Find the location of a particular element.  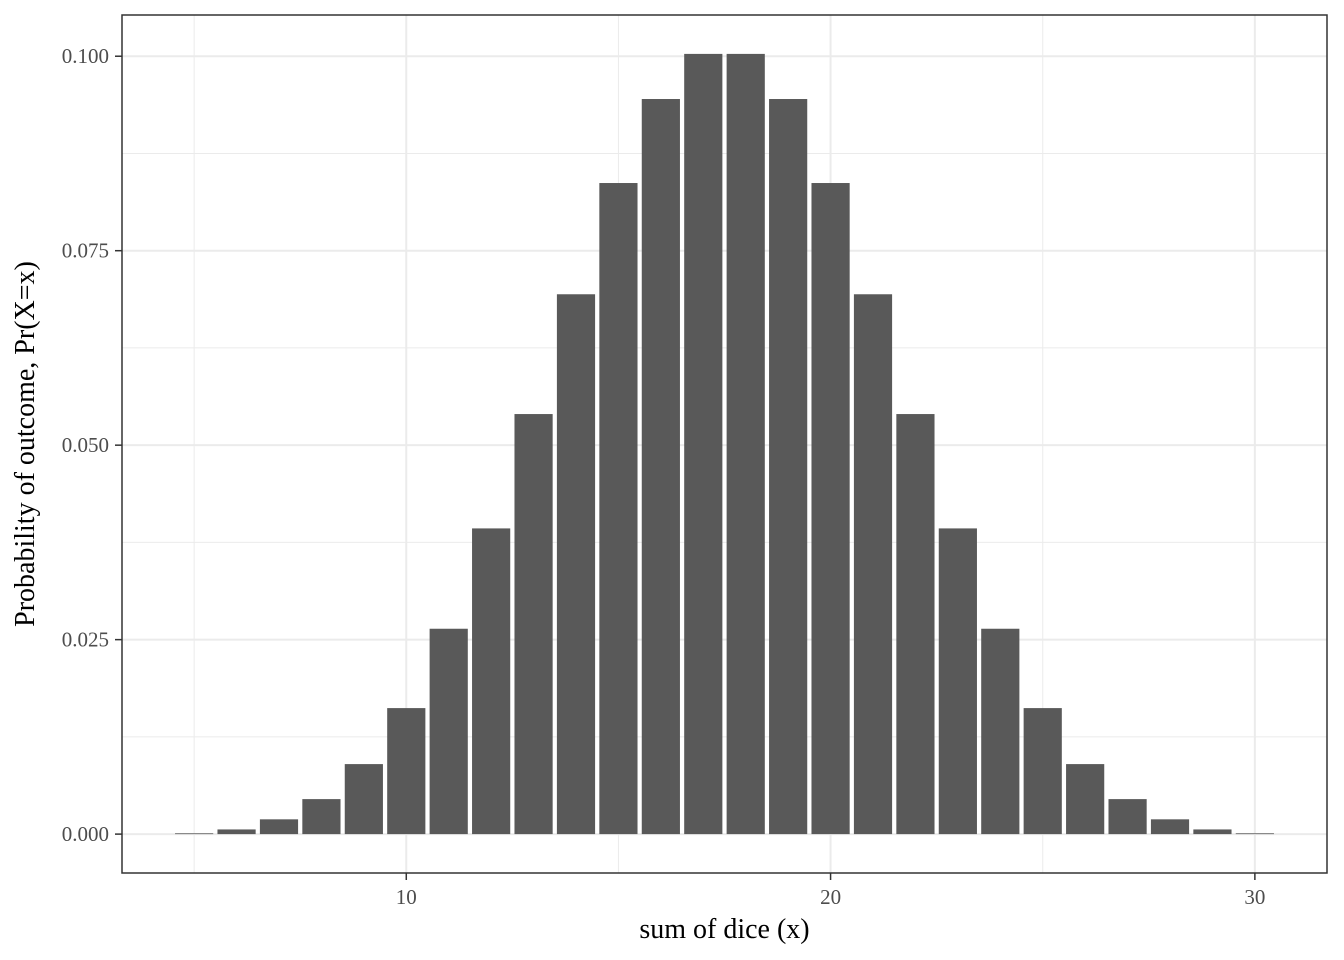

bar-x27 is located at coordinates (1127, 817).